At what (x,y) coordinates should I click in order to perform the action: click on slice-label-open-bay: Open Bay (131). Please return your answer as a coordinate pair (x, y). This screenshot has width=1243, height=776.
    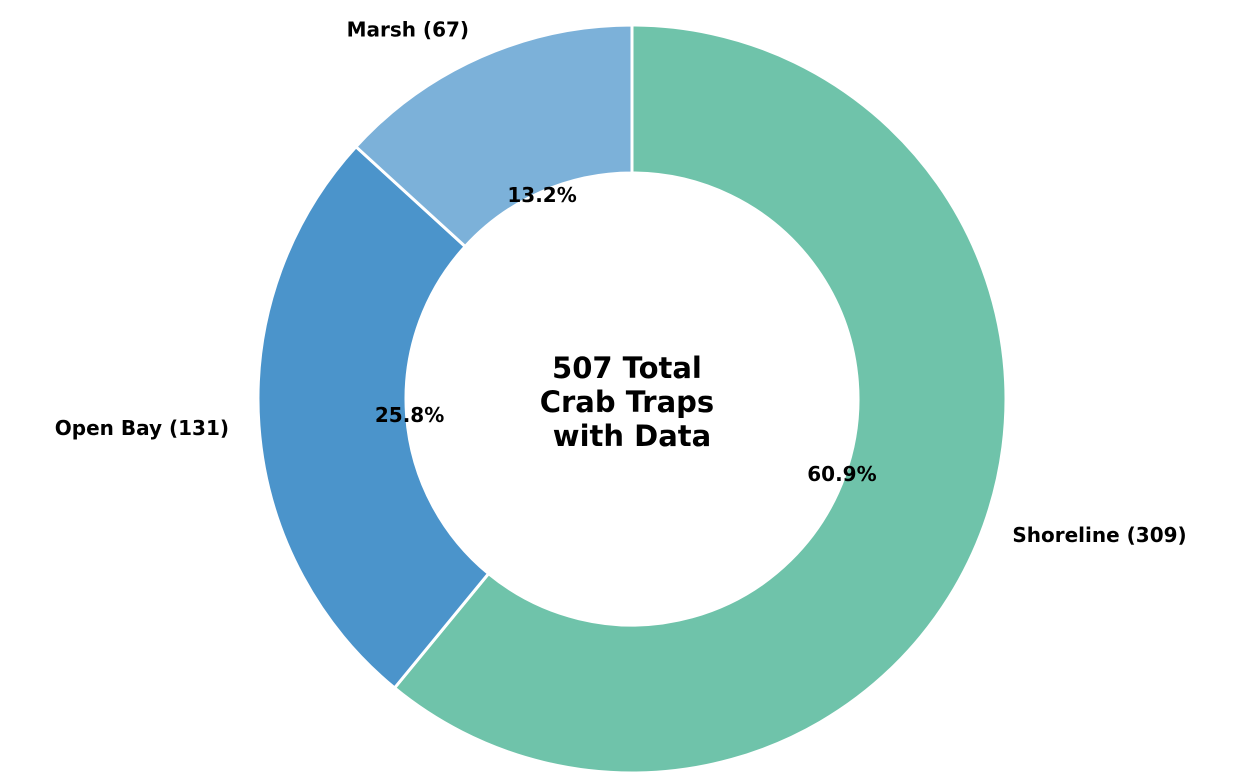
    Looking at the image, I should click on (142, 428).